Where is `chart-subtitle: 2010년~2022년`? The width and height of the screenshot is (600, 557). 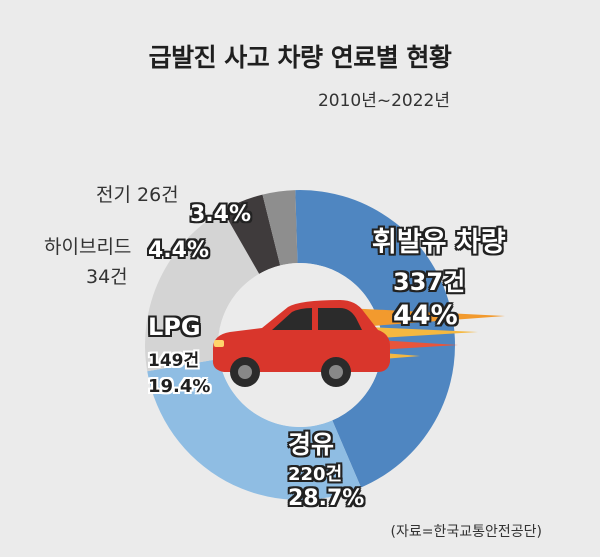
chart-subtitle: 2010년~2022년 is located at coordinates (383, 101).